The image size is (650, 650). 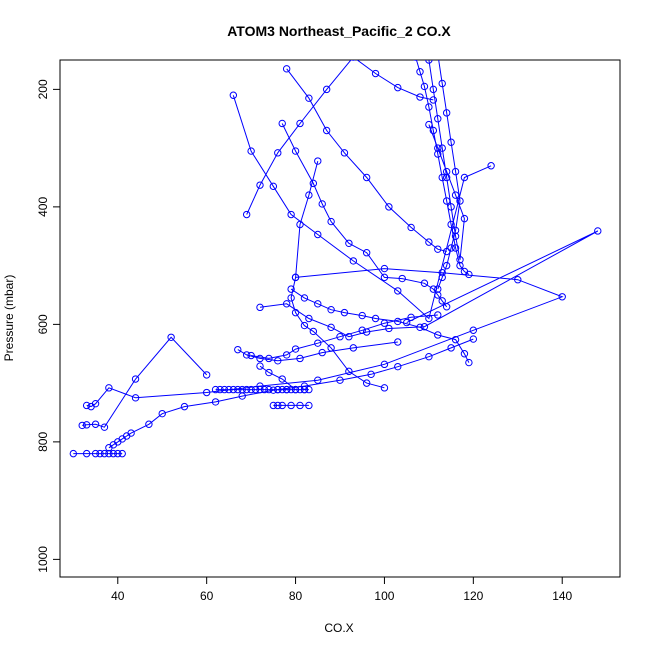 I want to click on y-tick-label: 400, so click(x=43, y=207).